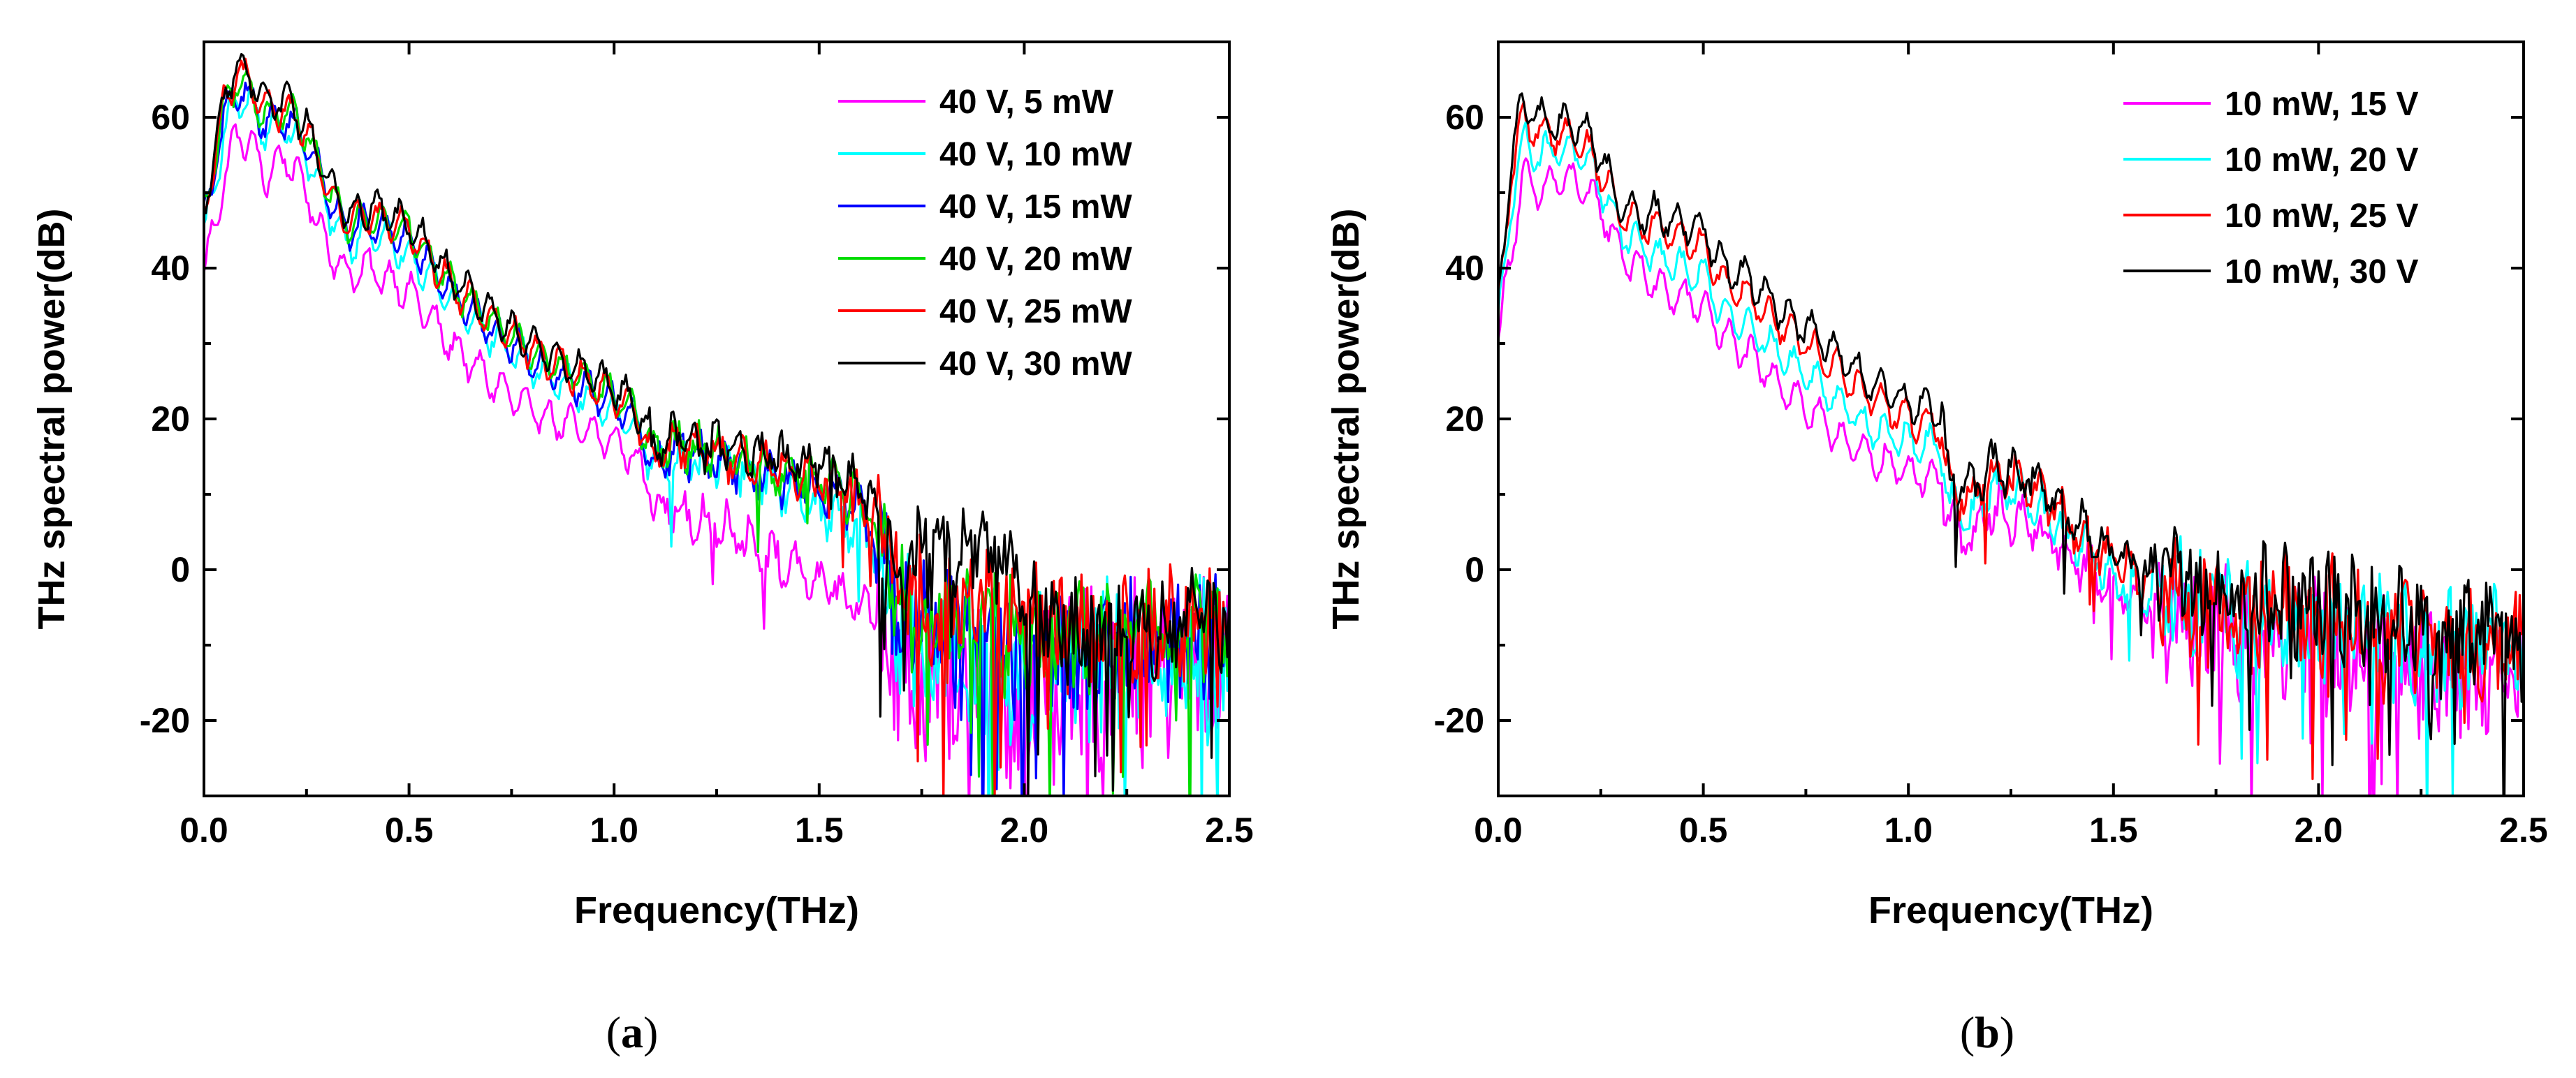 The width and height of the screenshot is (2576, 1078). I want to click on legend-label: 40 V, 30 mW, so click(1035, 365).